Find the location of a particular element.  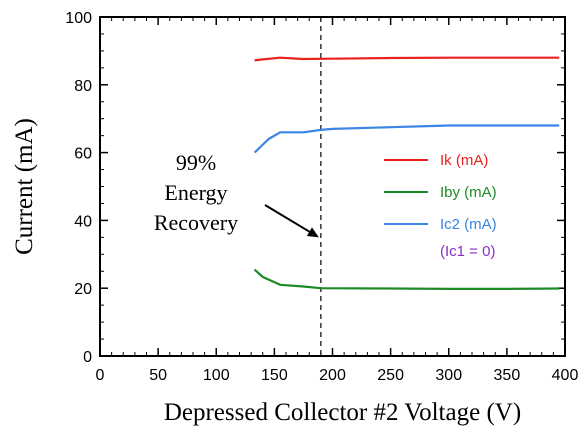

y-tick-label: 80 is located at coordinates (83, 86).